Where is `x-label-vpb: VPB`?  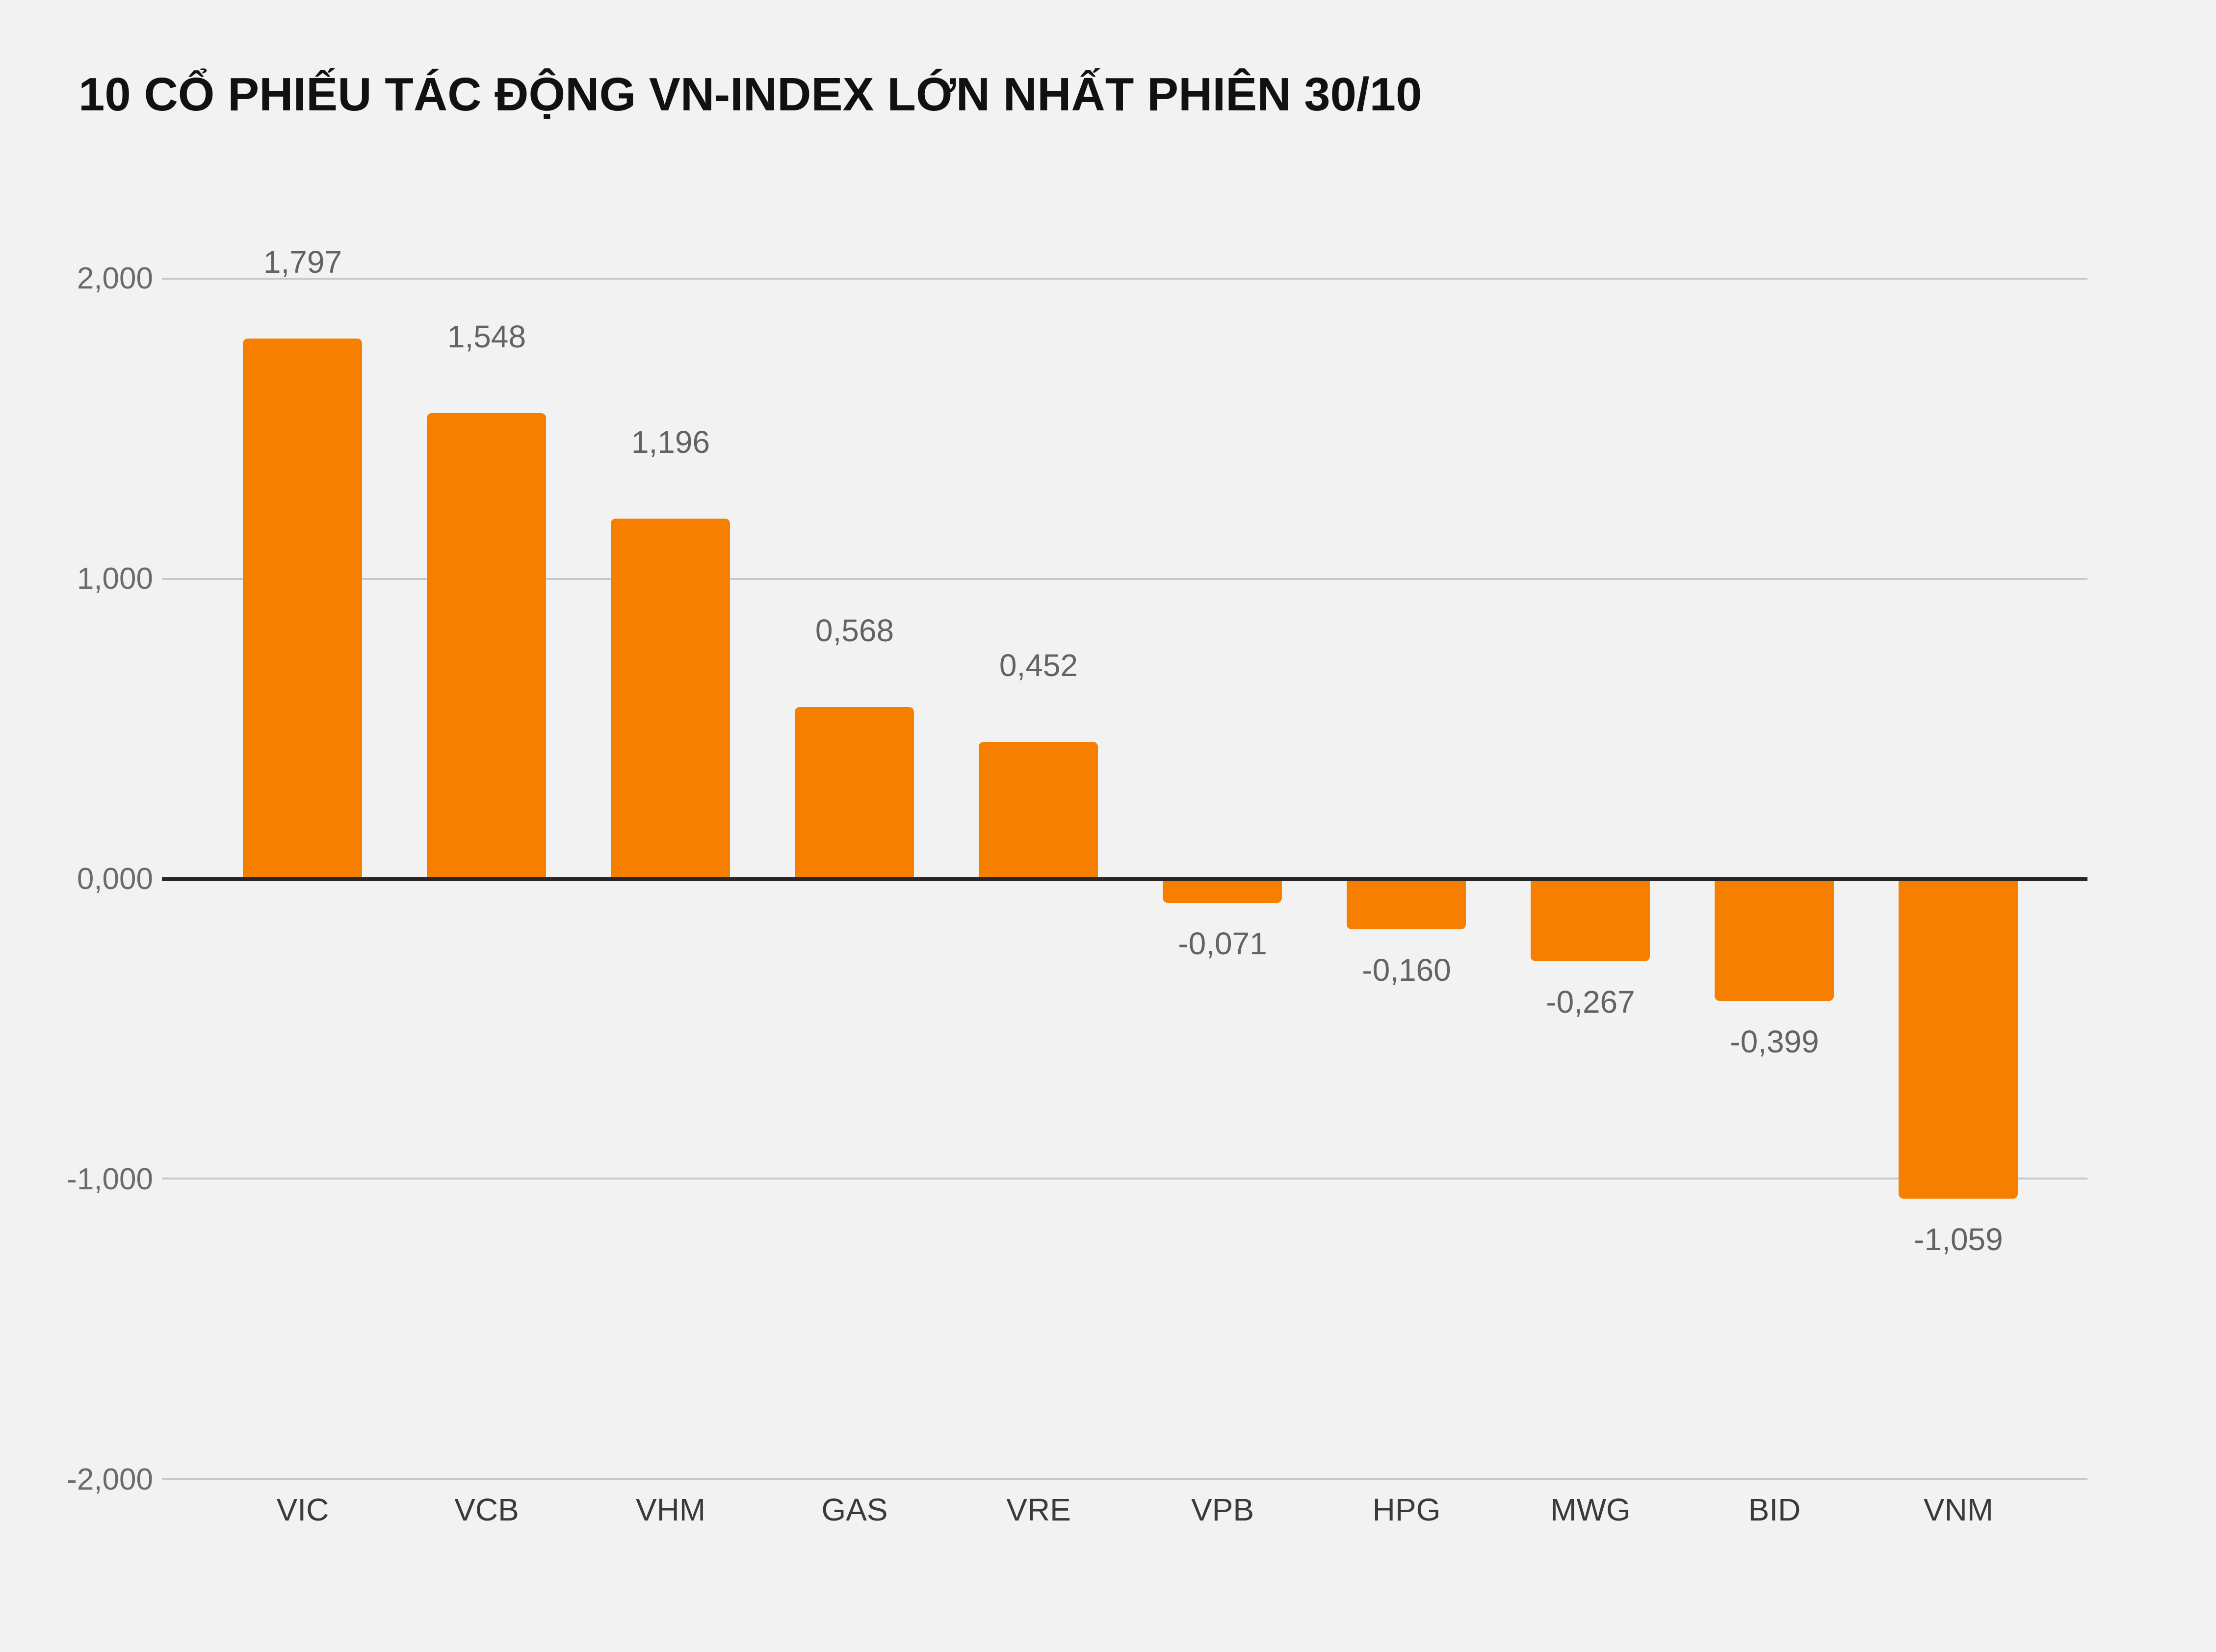 x-label-vpb: VPB is located at coordinates (1222, 1509).